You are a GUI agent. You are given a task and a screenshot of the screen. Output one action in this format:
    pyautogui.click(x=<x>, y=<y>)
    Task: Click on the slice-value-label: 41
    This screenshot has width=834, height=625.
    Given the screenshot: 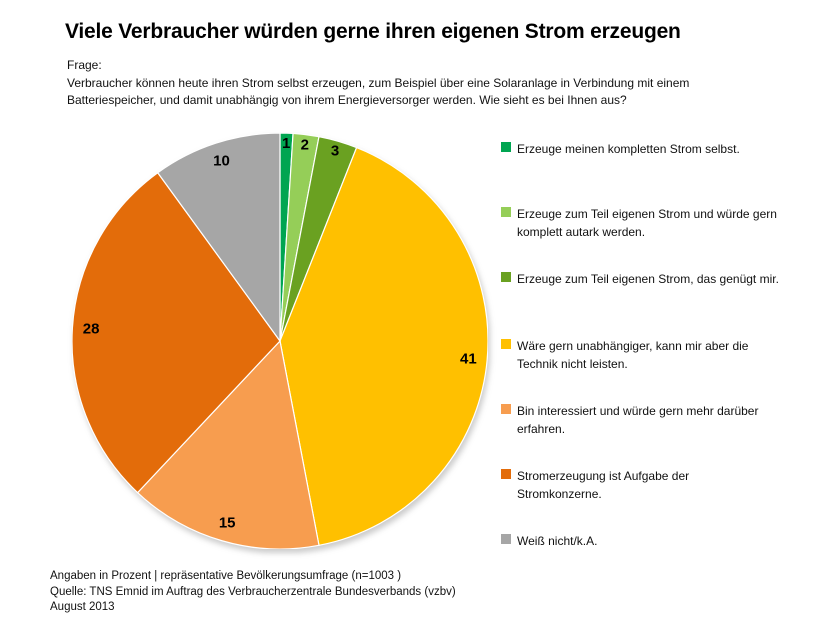 What is the action you would take?
    pyautogui.click(x=468, y=358)
    